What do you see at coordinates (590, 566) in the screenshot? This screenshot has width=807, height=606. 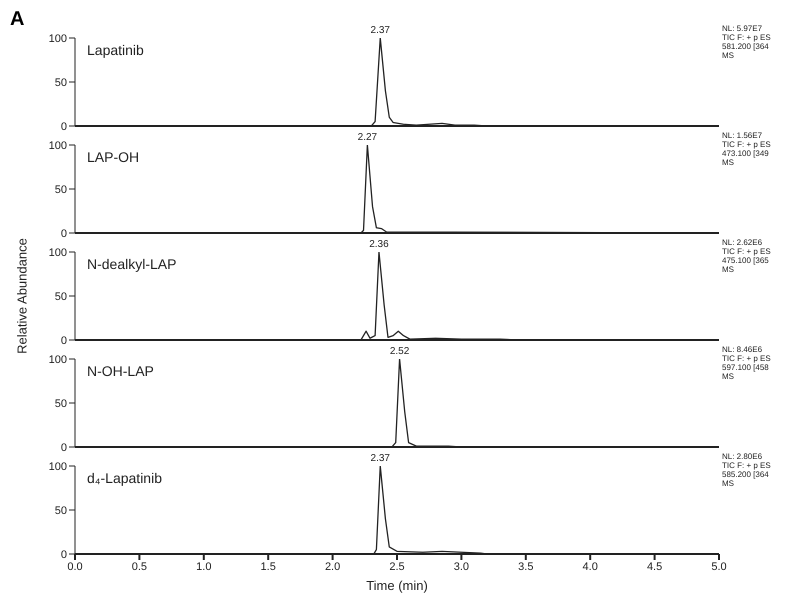 I see `x-tick-label: 4.0` at bounding box center [590, 566].